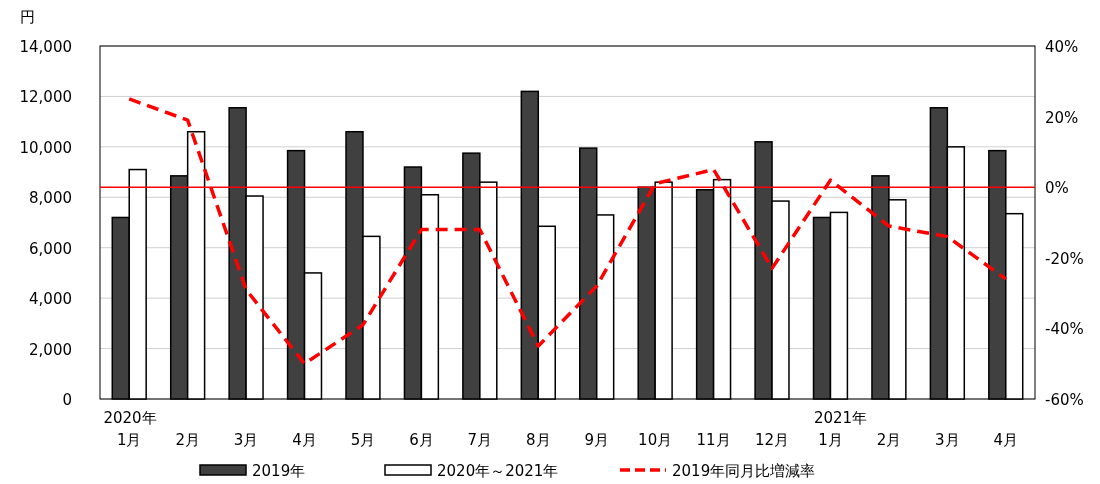 The width and height of the screenshot is (1100, 484). Describe the element at coordinates (279, 471) in the screenshot. I see `legend-label: 2019年` at that location.